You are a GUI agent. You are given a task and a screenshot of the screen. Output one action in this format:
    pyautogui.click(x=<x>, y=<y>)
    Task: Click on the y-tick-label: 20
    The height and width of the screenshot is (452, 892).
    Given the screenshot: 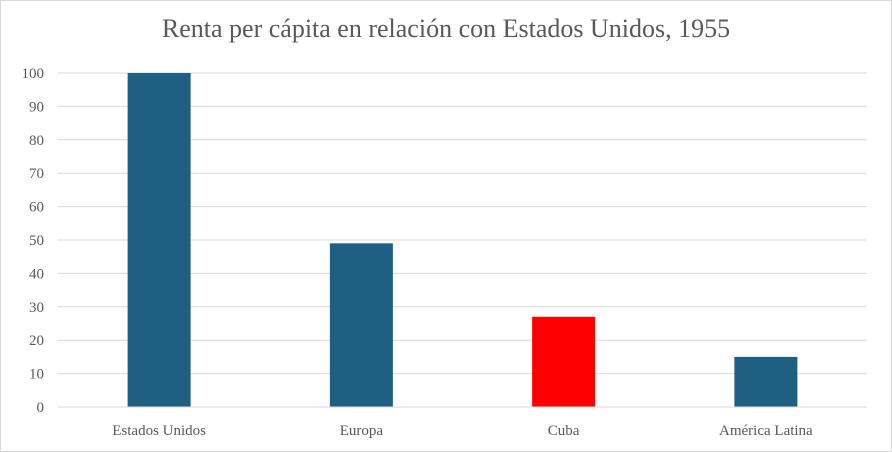 What is the action you would take?
    pyautogui.click(x=36, y=341)
    